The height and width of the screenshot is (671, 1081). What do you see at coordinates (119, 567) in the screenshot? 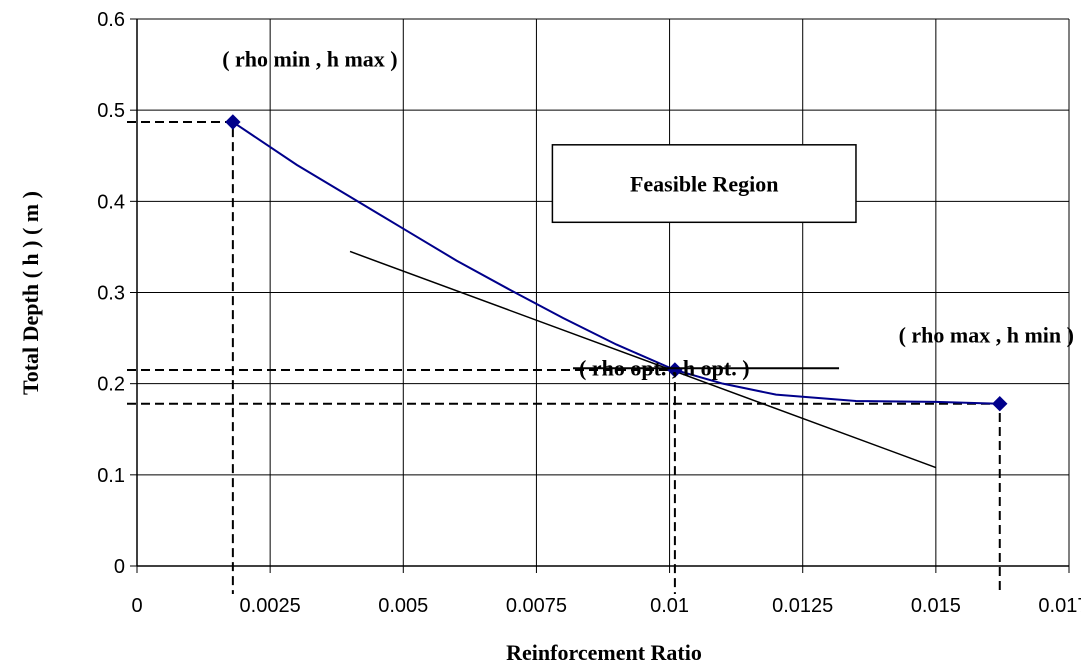
I see `y-tick-label: 0` at bounding box center [119, 567].